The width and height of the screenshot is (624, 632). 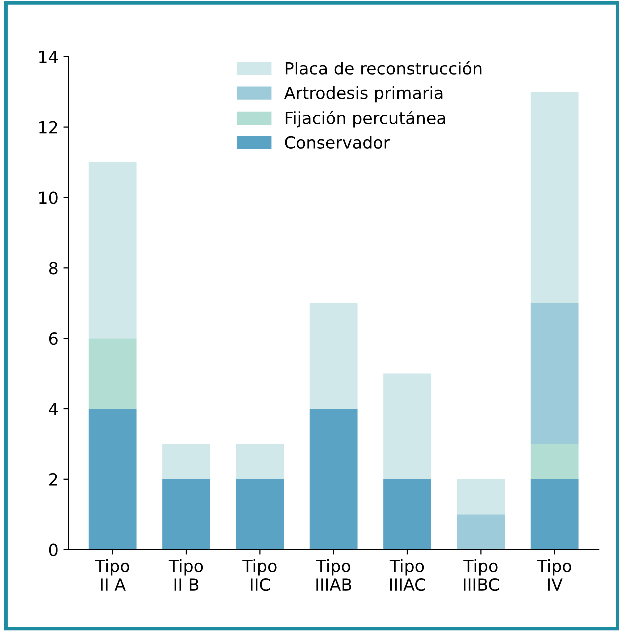 What do you see at coordinates (482, 576) in the screenshot?
I see `x-tick-label: Tipo IIIBC` at bounding box center [482, 576].